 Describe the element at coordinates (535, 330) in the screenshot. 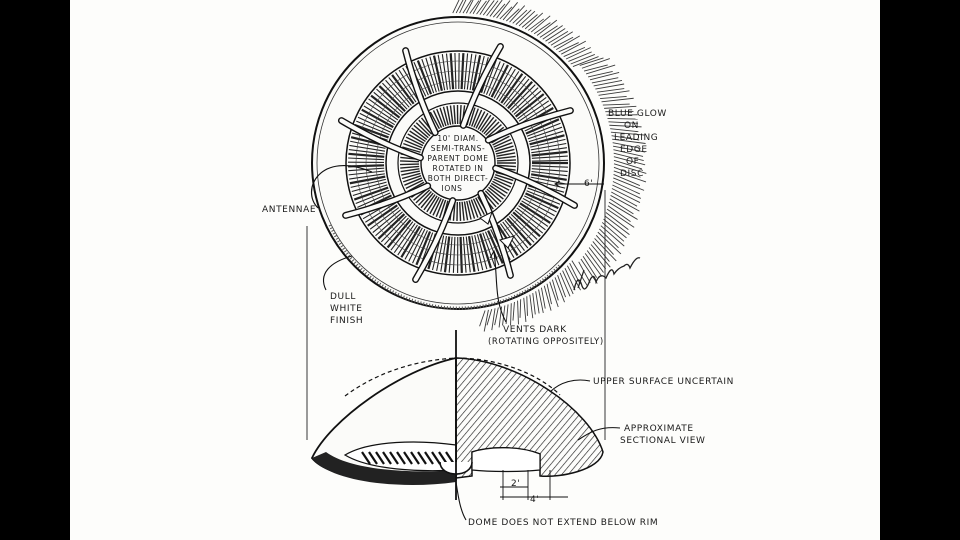

I see `label-line: VENTS DARK` at that location.